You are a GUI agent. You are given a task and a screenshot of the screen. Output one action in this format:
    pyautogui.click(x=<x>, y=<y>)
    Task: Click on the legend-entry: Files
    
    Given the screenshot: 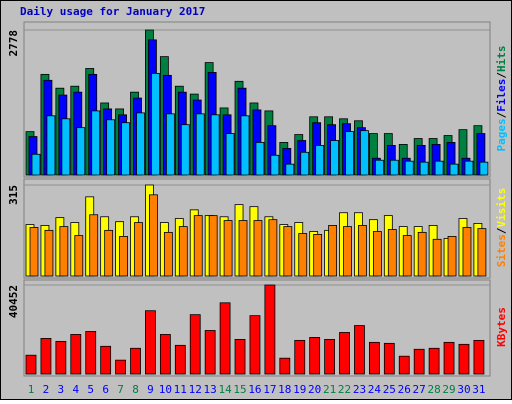 What is the action you would take?
    pyautogui.click(x=501, y=95)
    